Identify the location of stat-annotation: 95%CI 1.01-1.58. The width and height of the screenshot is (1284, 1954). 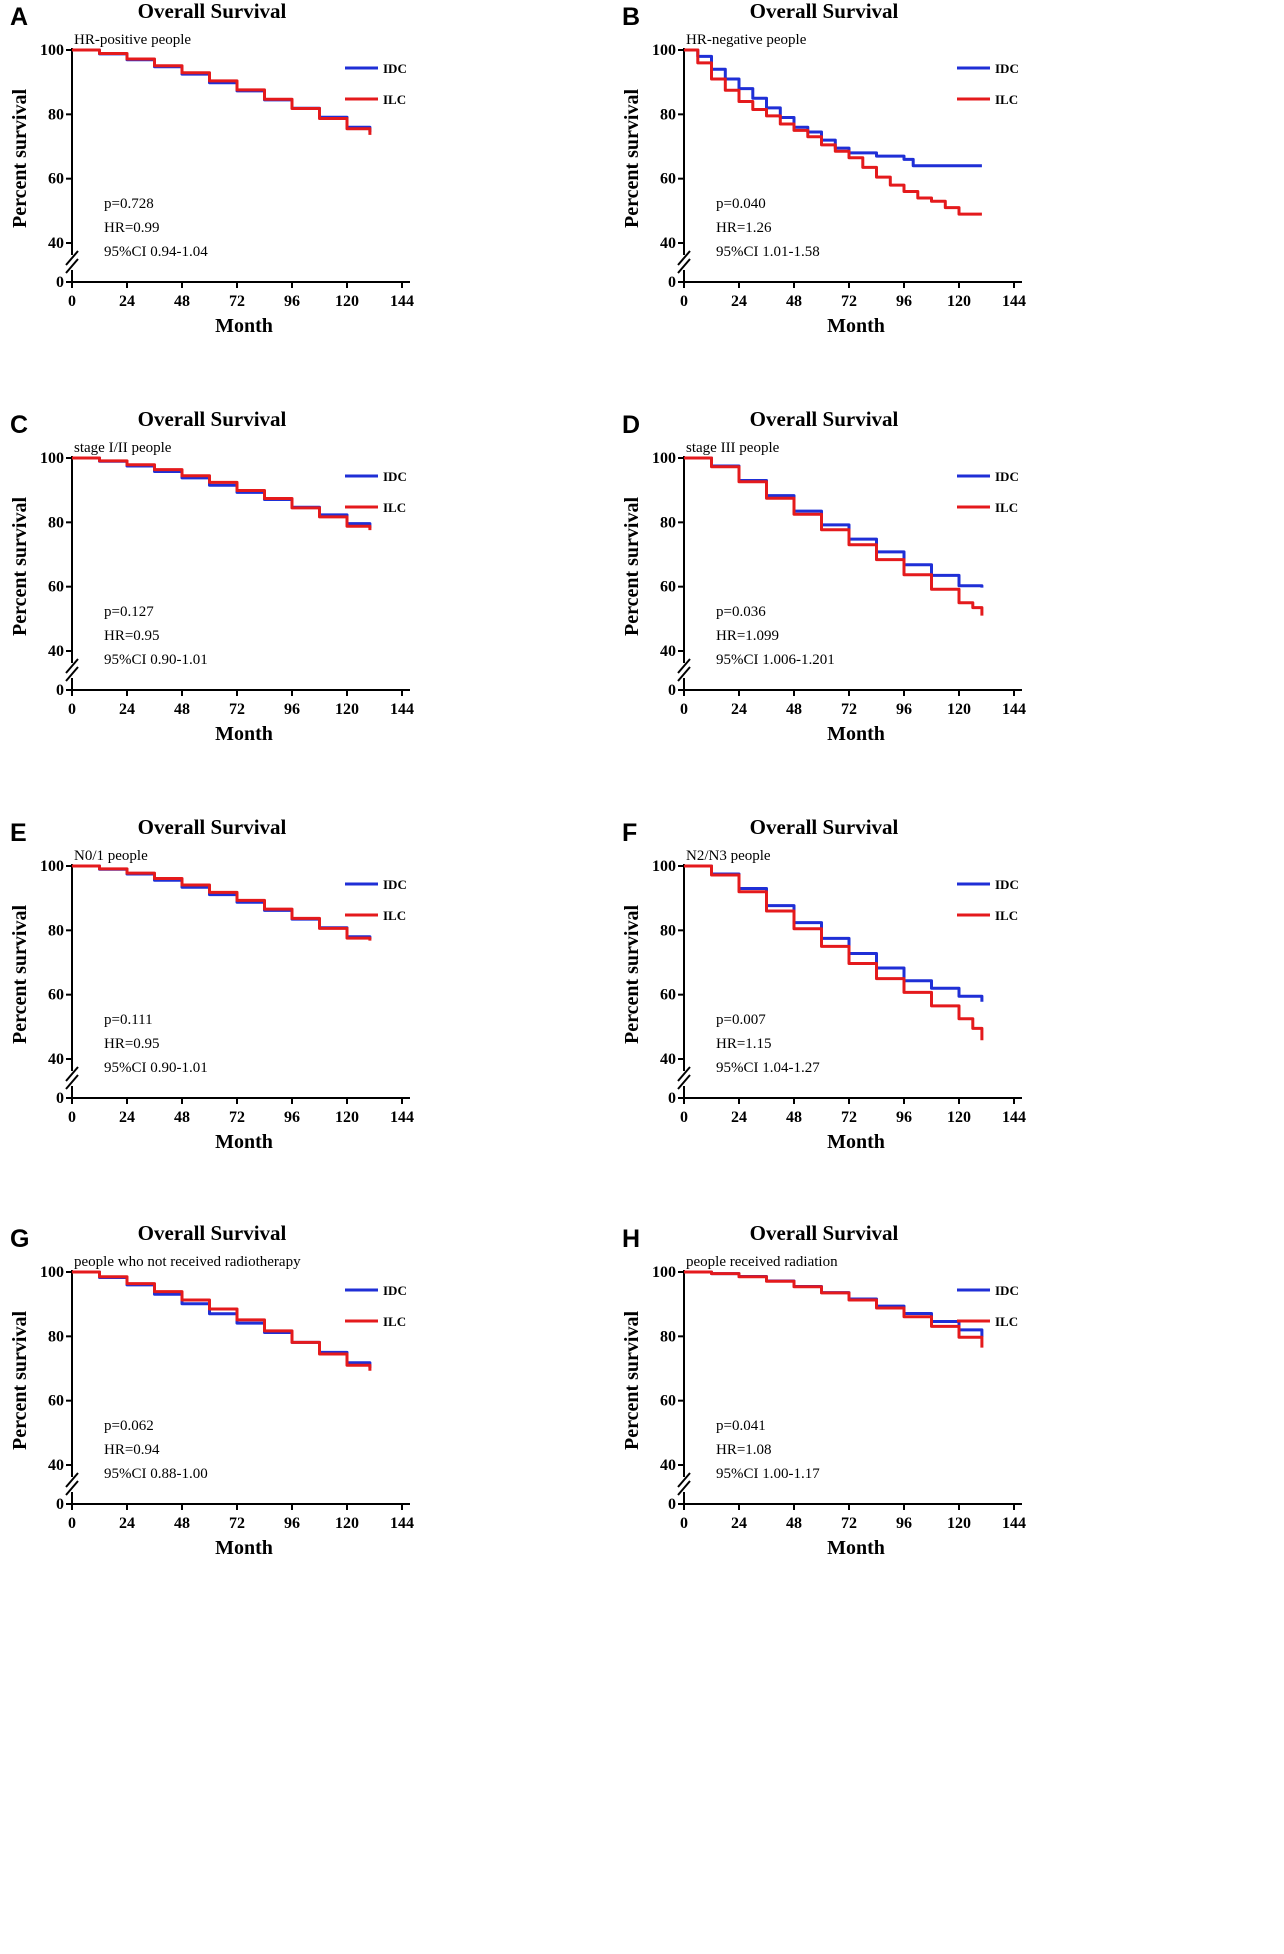
(768, 252).